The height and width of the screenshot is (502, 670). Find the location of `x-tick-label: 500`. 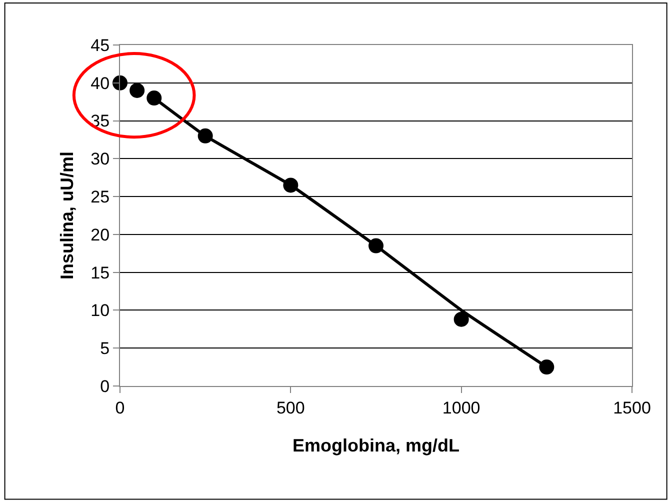

x-tick-label: 500 is located at coordinates (290, 408).